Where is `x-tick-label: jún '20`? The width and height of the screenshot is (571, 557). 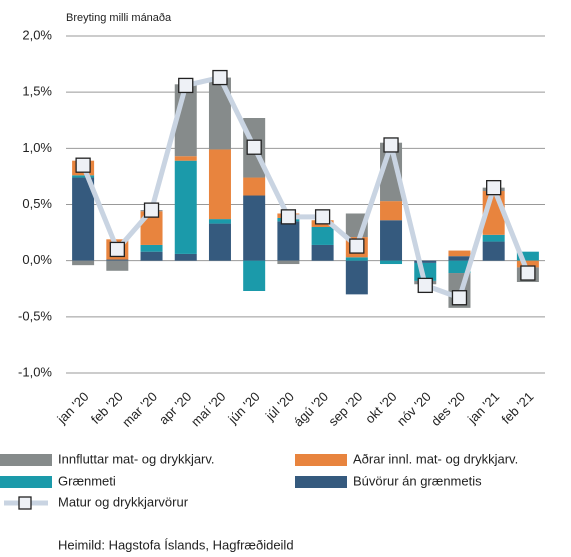
x-tick-label: jún '20 is located at coordinates (244, 408).